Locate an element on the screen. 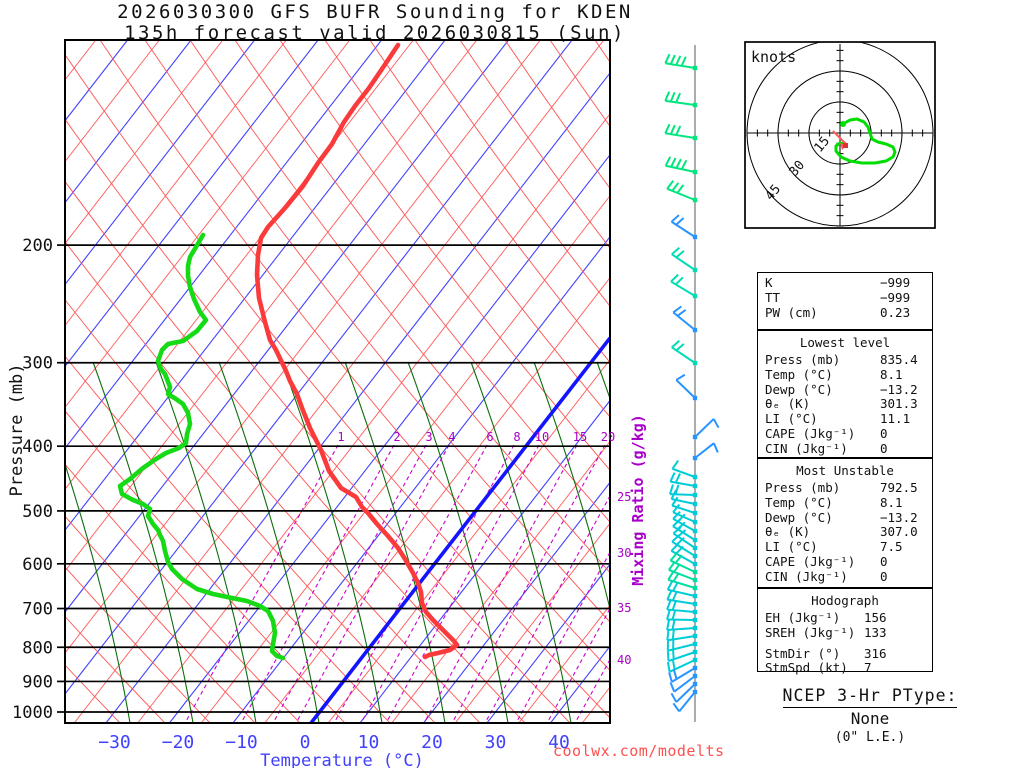  stat-row: CAPE (Jkg⁻¹) 0 is located at coordinates (845, 562).